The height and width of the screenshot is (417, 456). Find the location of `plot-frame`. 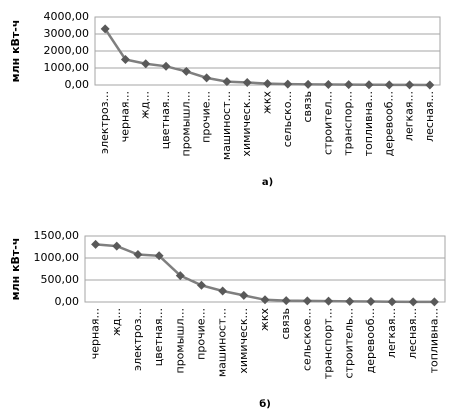

plot-frame is located at coordinates (265, 269).